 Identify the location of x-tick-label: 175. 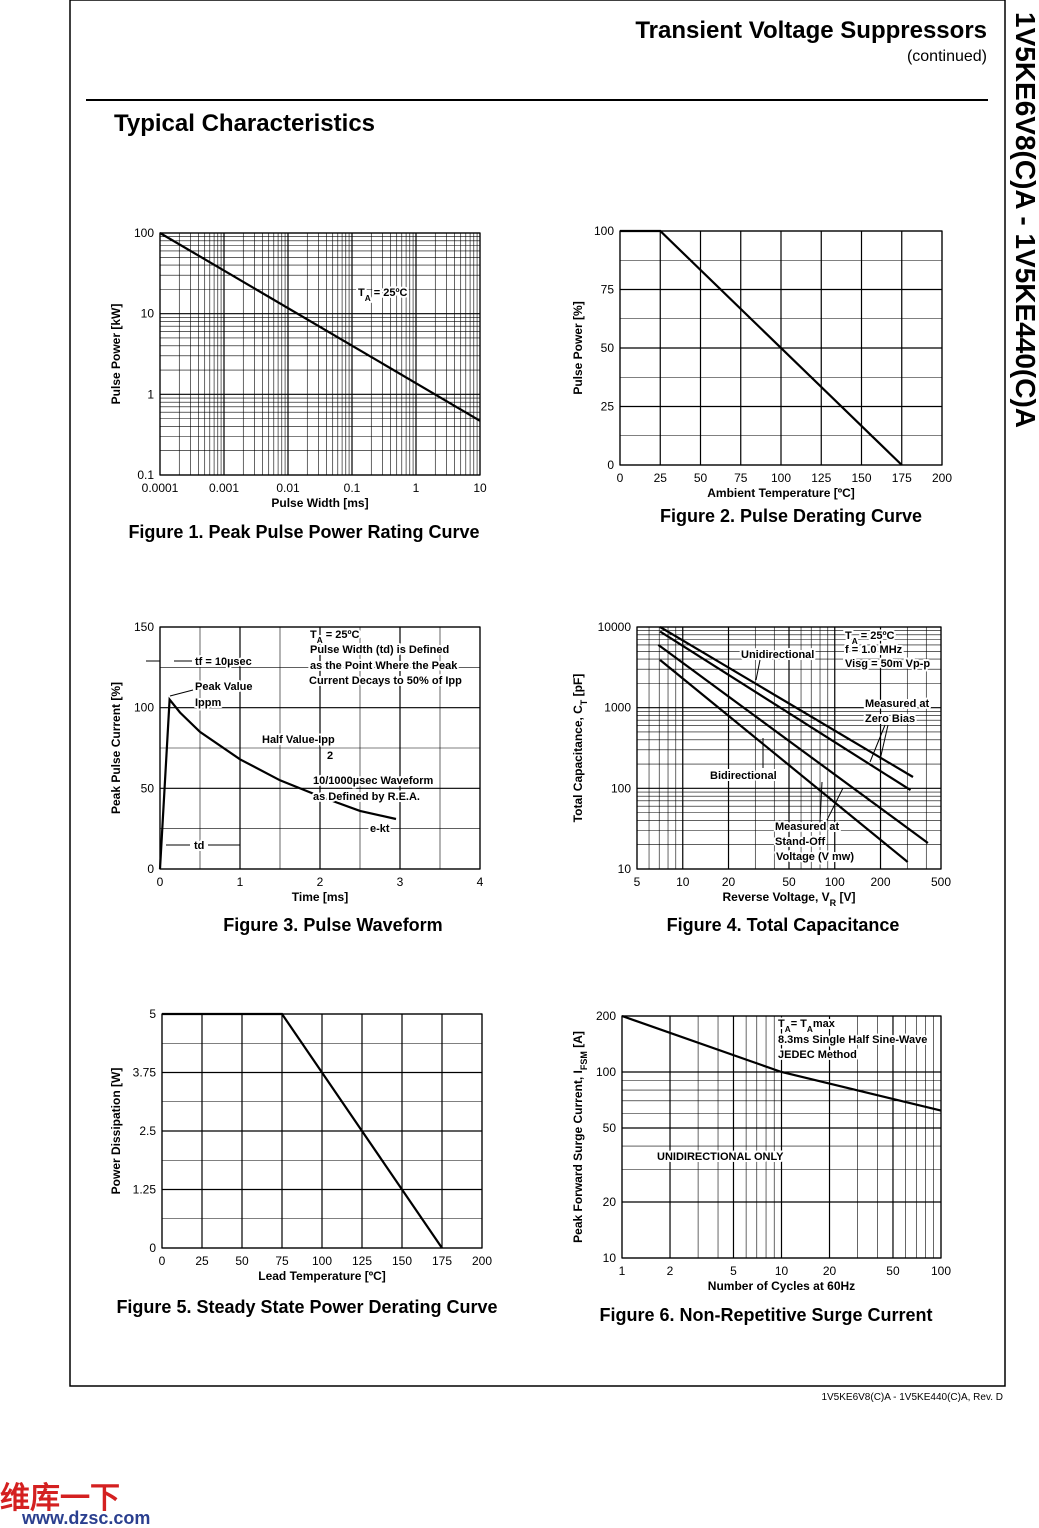
(442, 1261).